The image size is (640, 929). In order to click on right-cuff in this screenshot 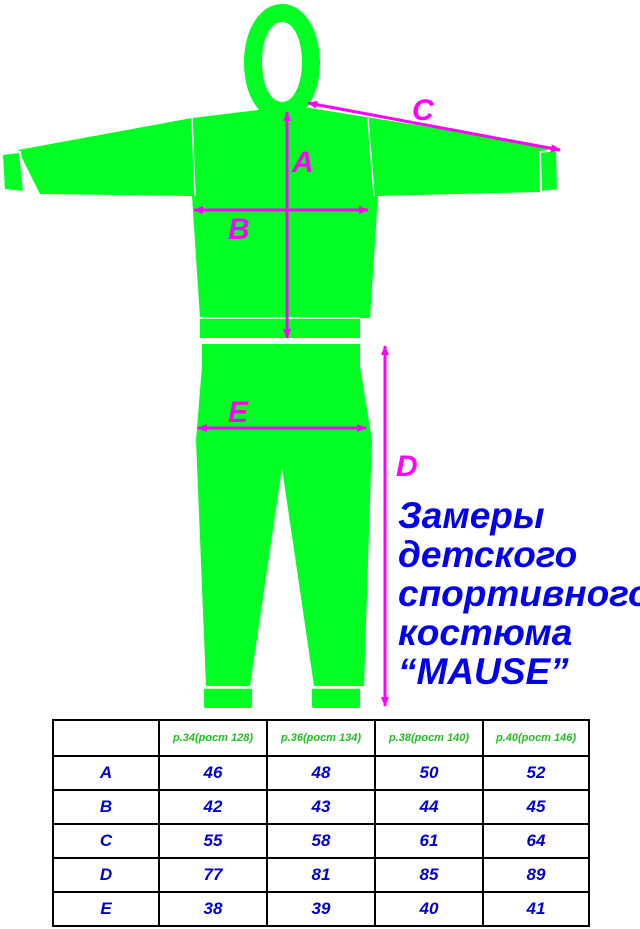, I will do `click(549, 171)`.